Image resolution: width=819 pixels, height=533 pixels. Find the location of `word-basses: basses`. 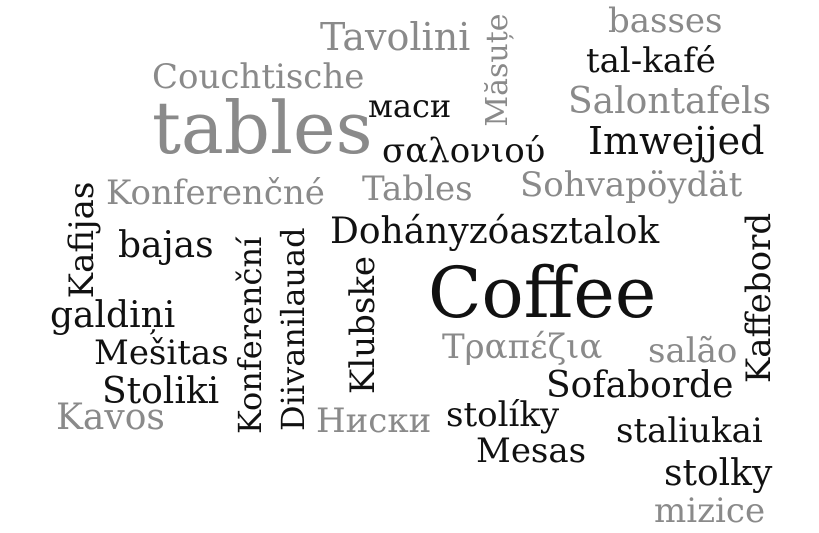

word-basses: basses is located at coordinates (665, 21).